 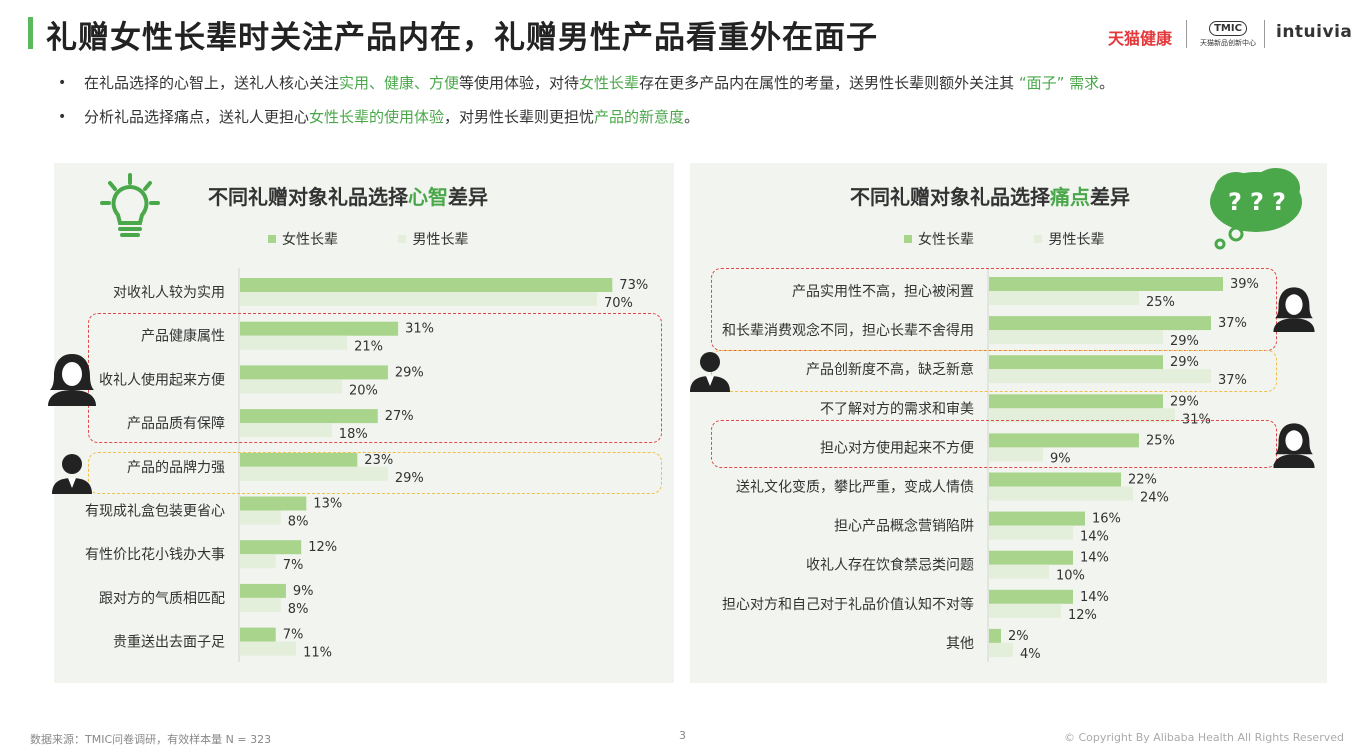 What do you see at coordinates (1060, 458) in the screenshot?
I see `value-label-male: 9%` at bounding box center [1060, 458].